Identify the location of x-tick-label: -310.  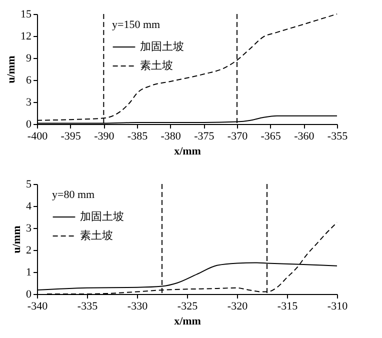
(337, 306).